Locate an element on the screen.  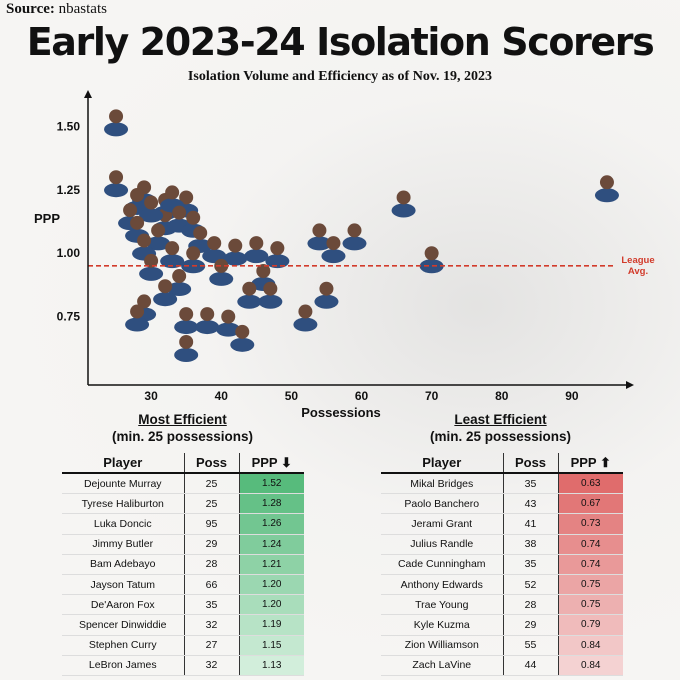
table-row: Cade Cunningham 35 0.74 is located at coordinates (502, 564).